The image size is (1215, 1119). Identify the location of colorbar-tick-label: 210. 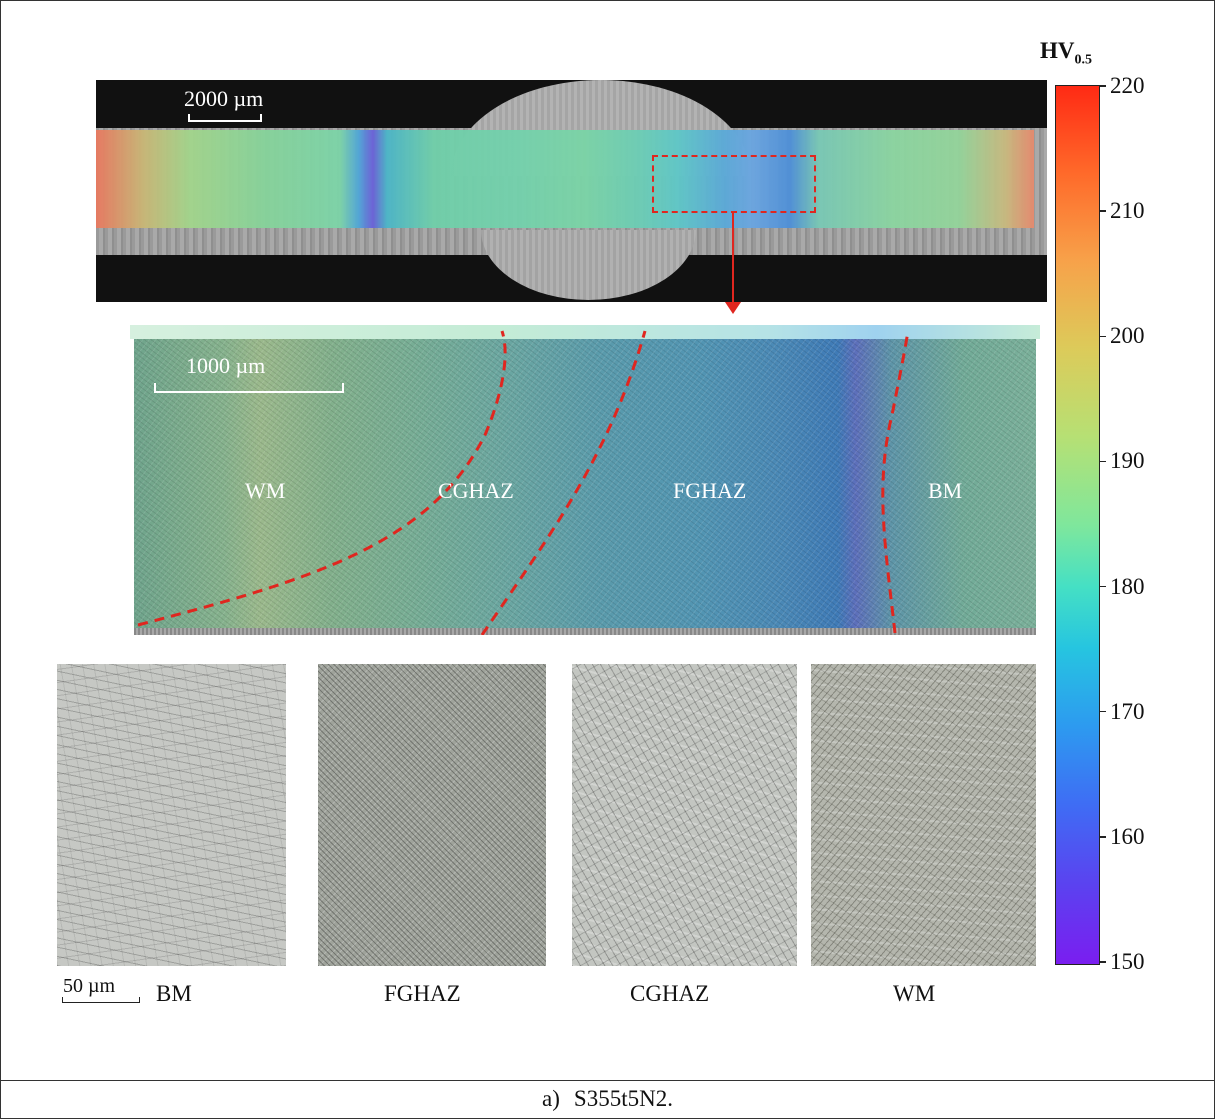
(1127, 211).